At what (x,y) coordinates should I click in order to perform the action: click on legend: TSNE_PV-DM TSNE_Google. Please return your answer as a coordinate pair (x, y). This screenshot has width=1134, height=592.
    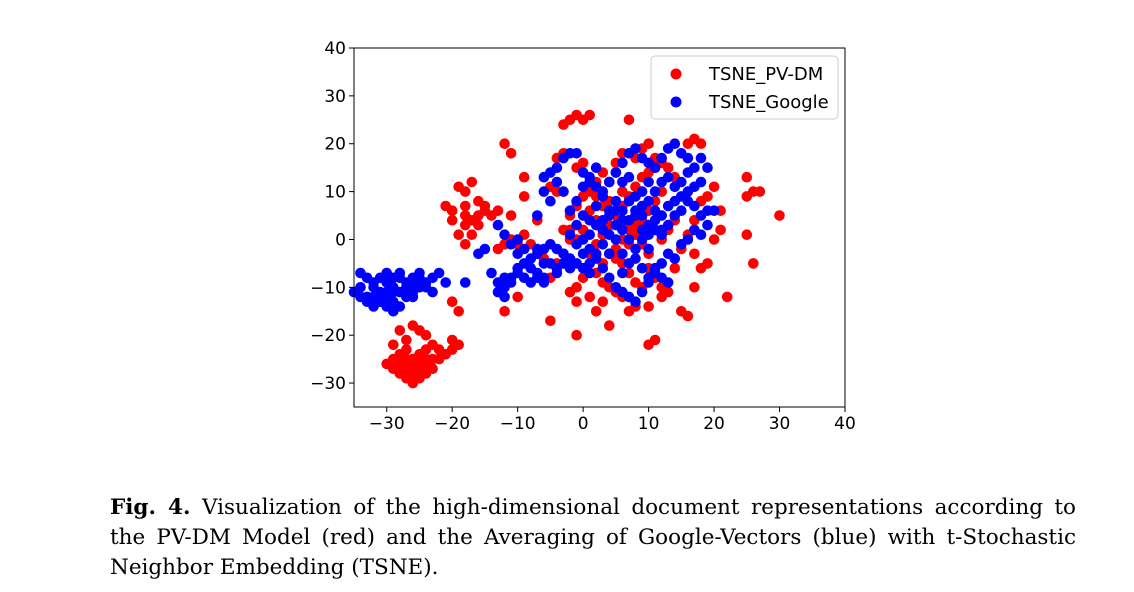
    Looking at the image, I should click on (744, 87).